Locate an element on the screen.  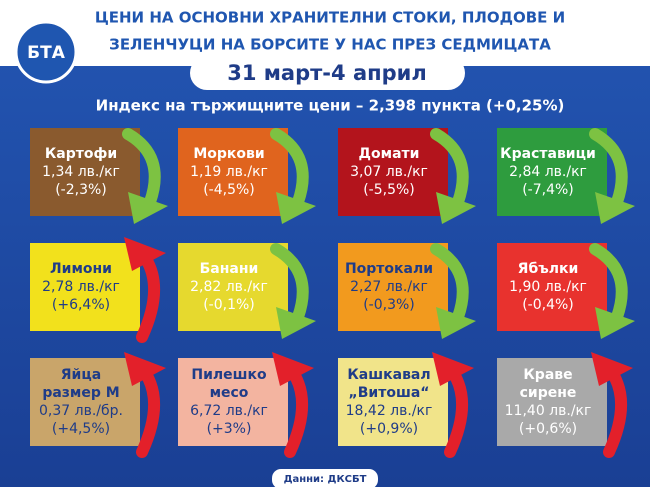
item-change: (-0,1%) is located at coordinates (229, 305).